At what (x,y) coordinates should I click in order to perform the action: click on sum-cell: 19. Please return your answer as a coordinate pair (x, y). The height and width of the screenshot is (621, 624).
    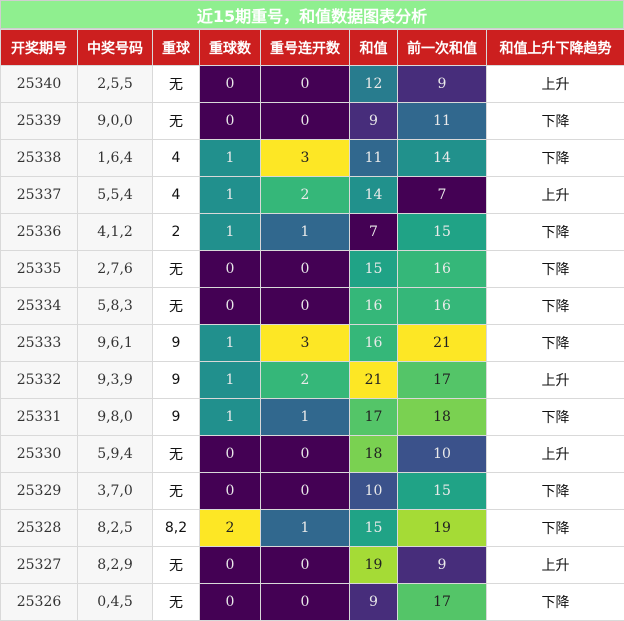
    Looking at the image, I should click on (374, 565).